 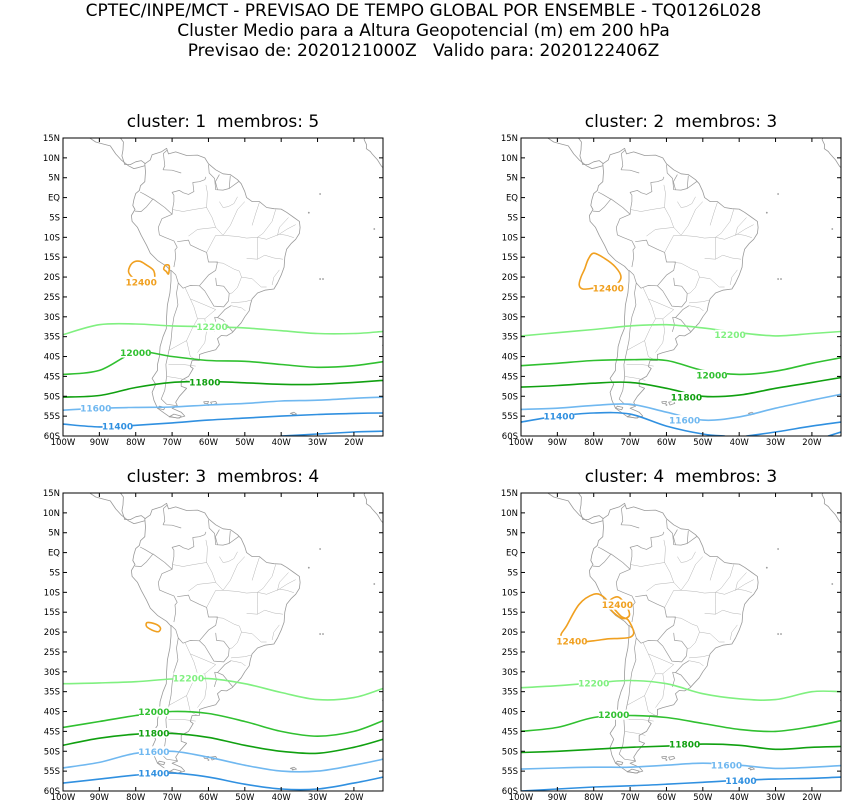 I want to click on lon-label: 80W, so click(x=136, y=798).